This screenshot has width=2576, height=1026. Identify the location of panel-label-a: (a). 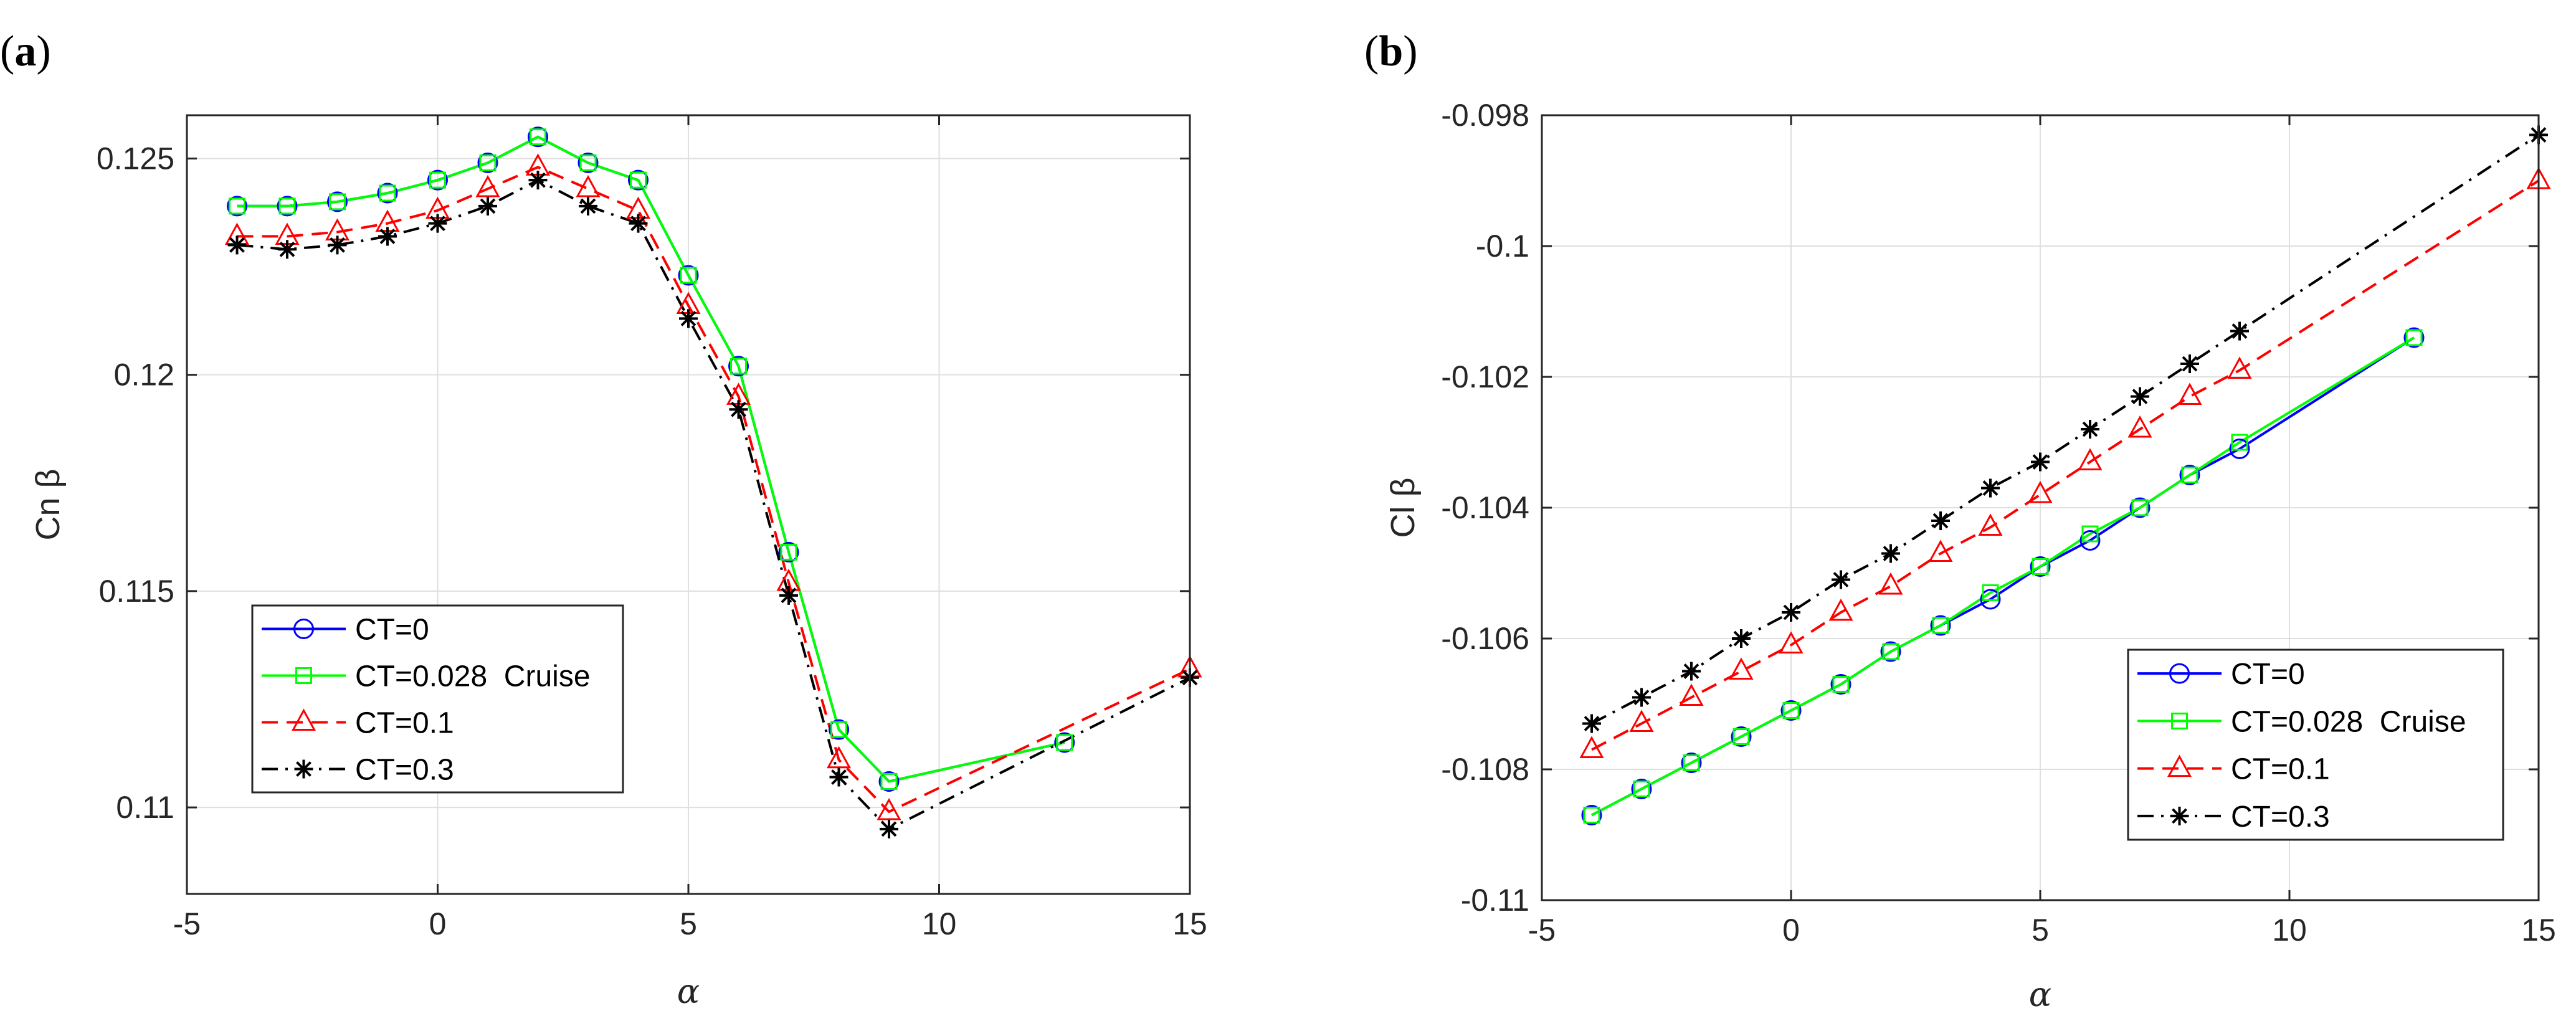
(25, 51).